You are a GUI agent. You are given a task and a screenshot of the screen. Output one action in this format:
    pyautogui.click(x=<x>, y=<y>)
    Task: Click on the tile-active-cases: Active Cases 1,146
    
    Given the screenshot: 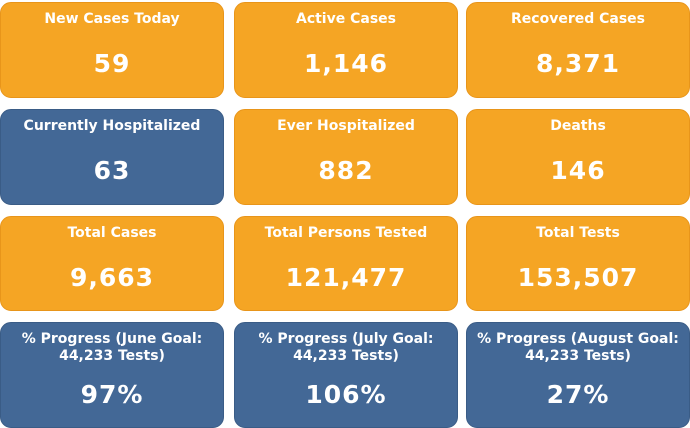 What is the action you would take?
    pyautogui.click(x=346, y=50)
    